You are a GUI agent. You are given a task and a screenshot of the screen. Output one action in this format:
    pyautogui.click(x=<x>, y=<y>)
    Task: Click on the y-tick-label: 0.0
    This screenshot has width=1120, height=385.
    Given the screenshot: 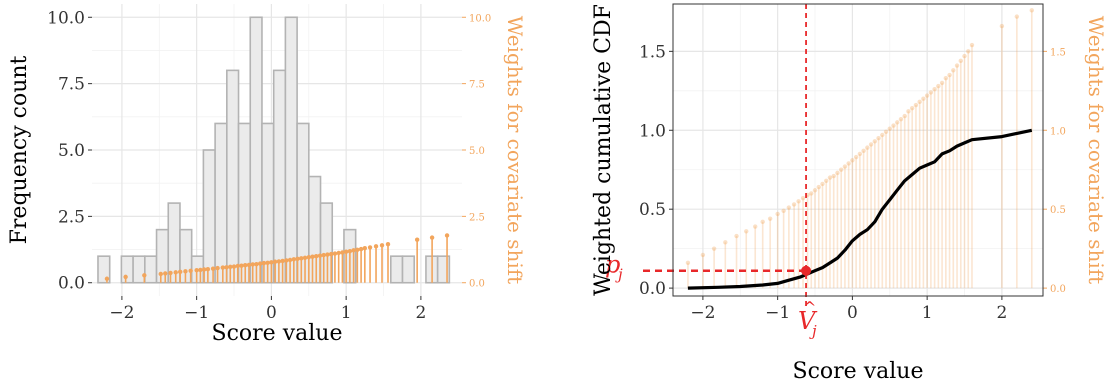 What is the action you would take?
    pyautogui.click(x=71, y=284)
    